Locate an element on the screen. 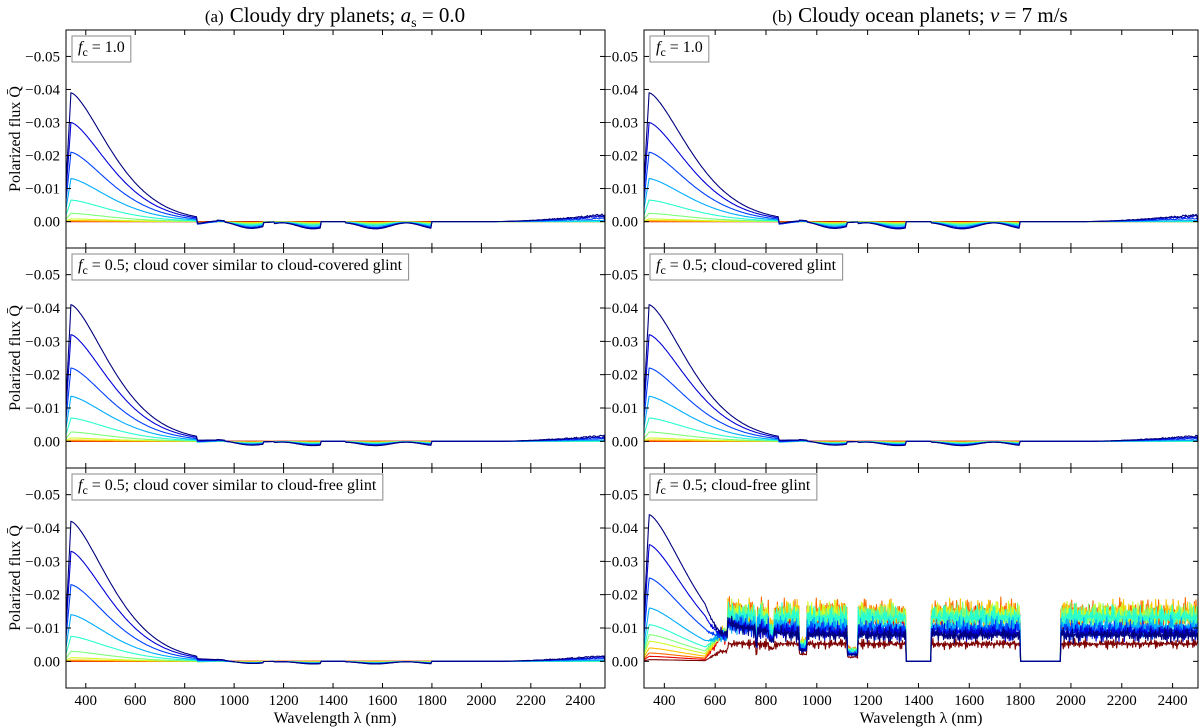  frame-a2 is located at coordinates (335, 358).